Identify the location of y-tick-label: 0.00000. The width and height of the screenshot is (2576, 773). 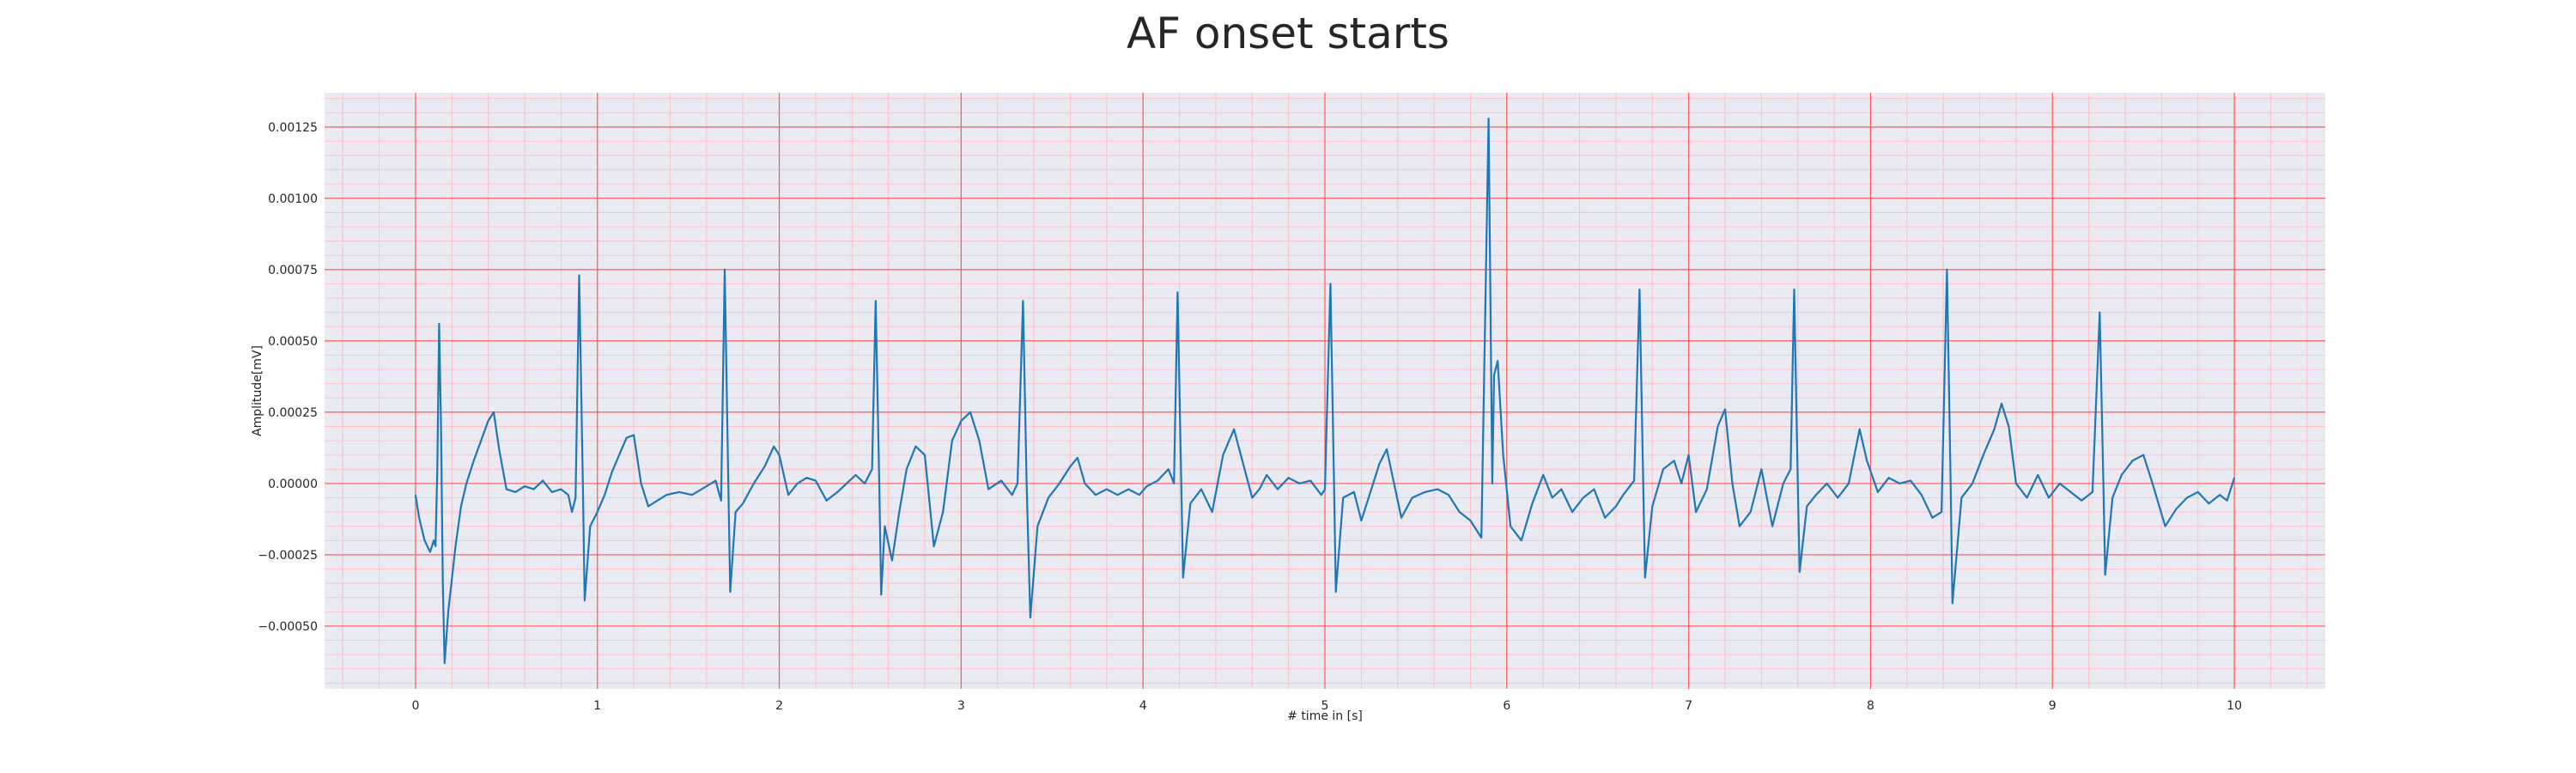
(293, 485).